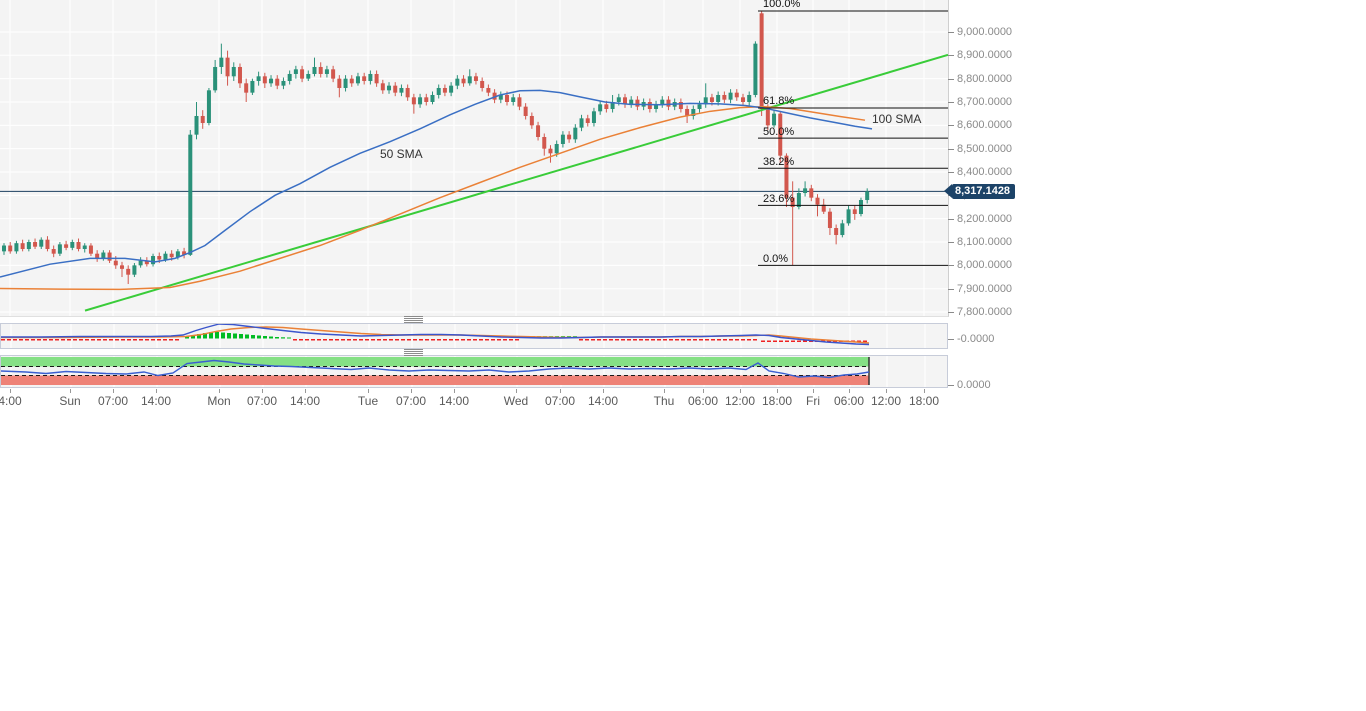 The width and height of the screenshot is (1366, 711). What do you see at coordinates (897, 119) in the screenshot?
I see `sma100-label: 100 SMA` at bounding box center [897, 119].